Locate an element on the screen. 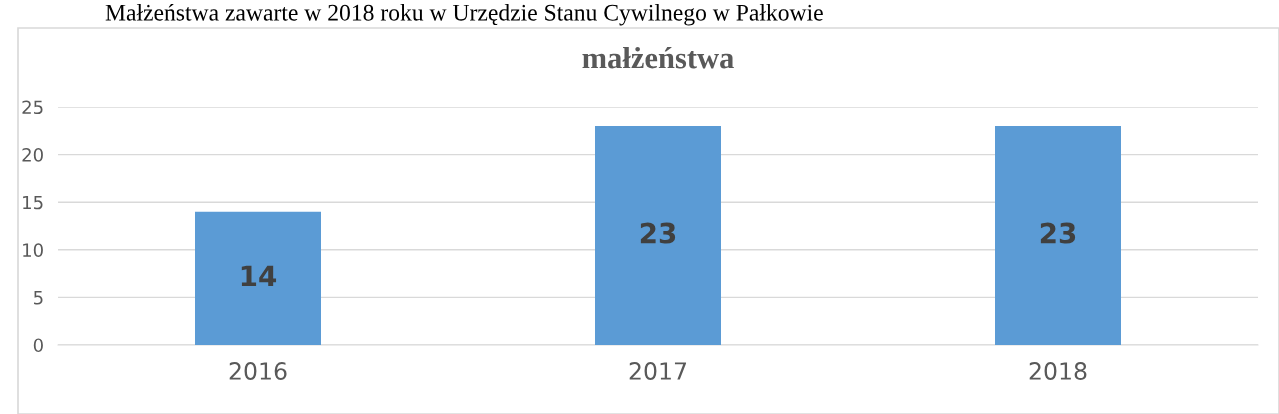  y-tick-label: 0 is located at coordinates (38, 345).